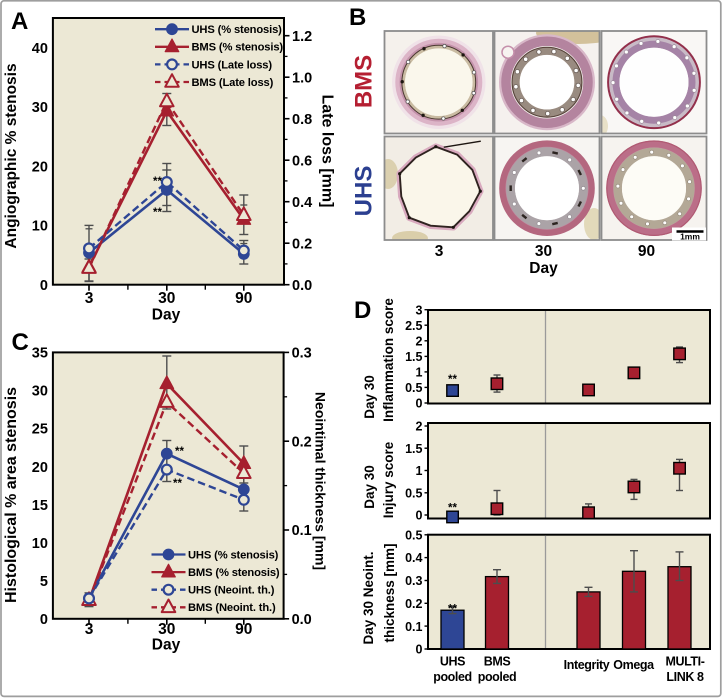 This screenshot has height=698, width=722. Describe the element at coordinates (690, 237) in the screenshot. I see `svg-text: 1mm` at that location.